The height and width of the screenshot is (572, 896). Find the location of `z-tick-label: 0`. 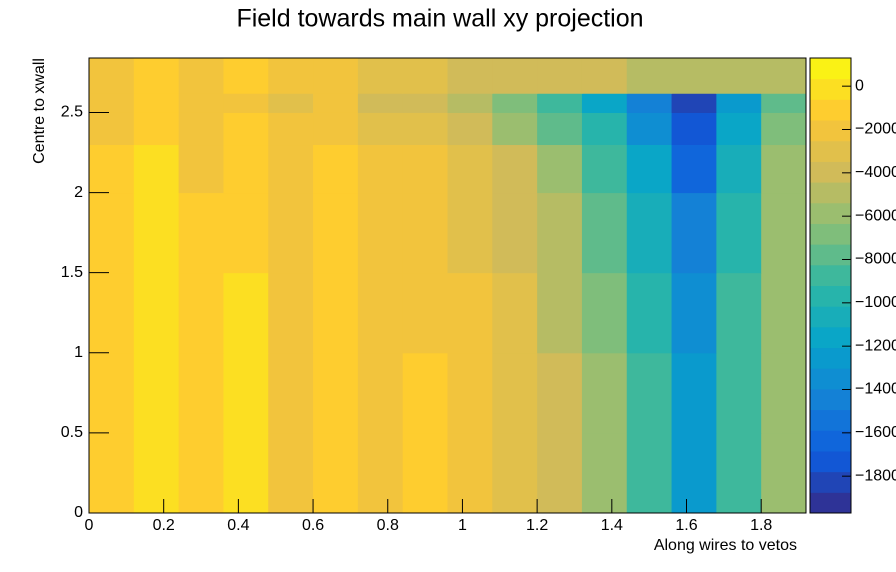

z-tick-label: 0 is located at coordinates (859, 85).